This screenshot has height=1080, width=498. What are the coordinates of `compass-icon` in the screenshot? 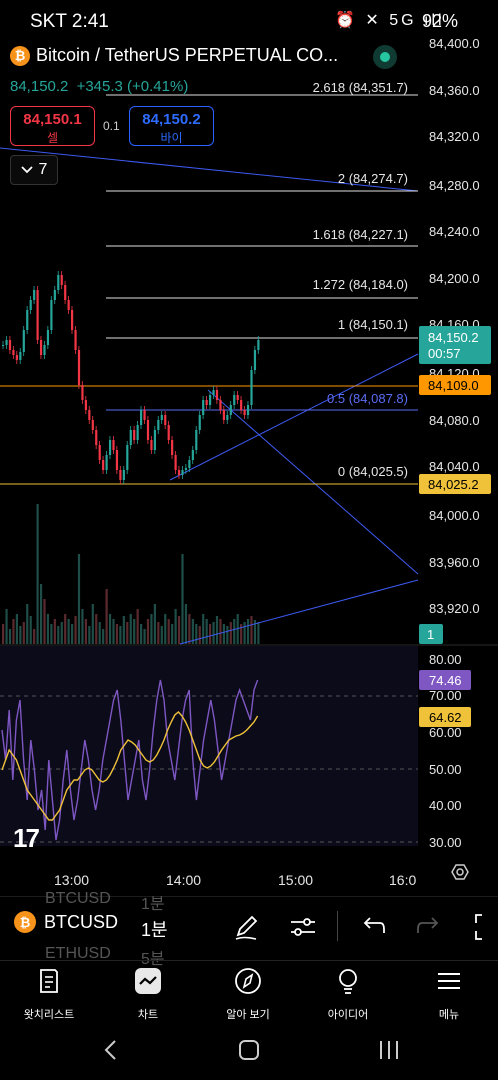 It's located at (248, 981).